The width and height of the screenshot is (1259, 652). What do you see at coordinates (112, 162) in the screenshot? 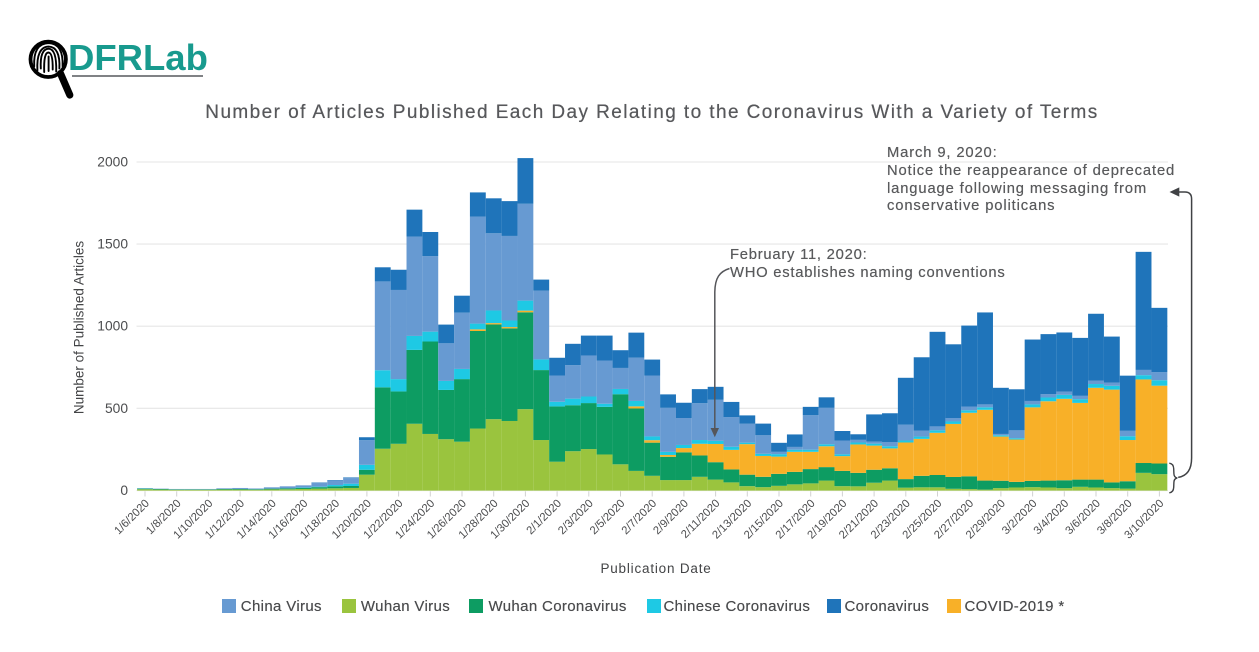
I see `svg-text: 2000` at bounding box center [112, 162].